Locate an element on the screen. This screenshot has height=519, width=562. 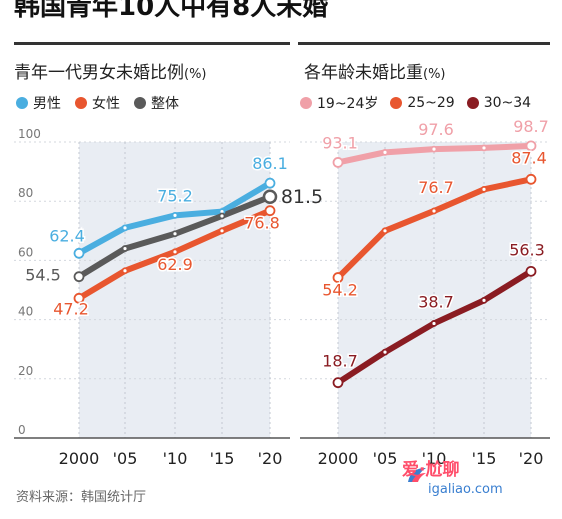
data-label: 76.7 is located at coordinates (436, 187).